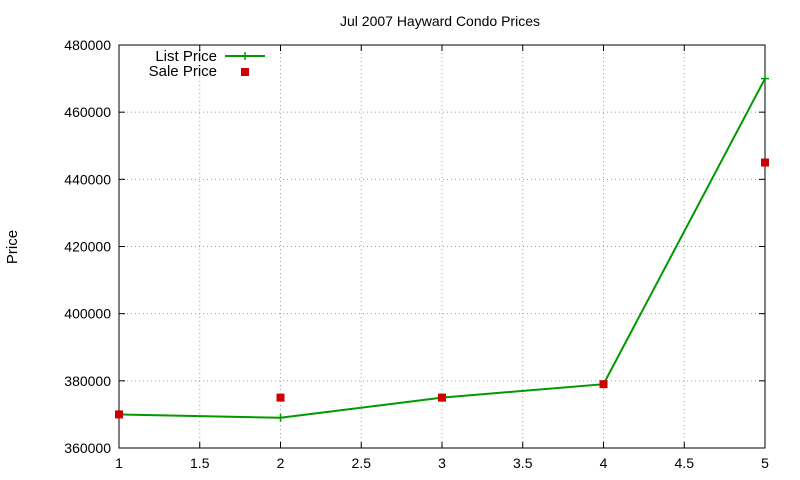  What do you see at coordinates (87, 381) in the screenshot?
I see `y-tick-label: 380000` at bounding box center [87, 381].